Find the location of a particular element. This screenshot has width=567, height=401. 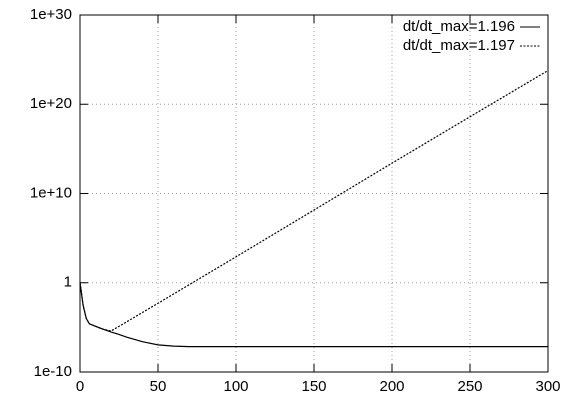

y-tick-label: 1e-10 is located at coordinates (53, 371).